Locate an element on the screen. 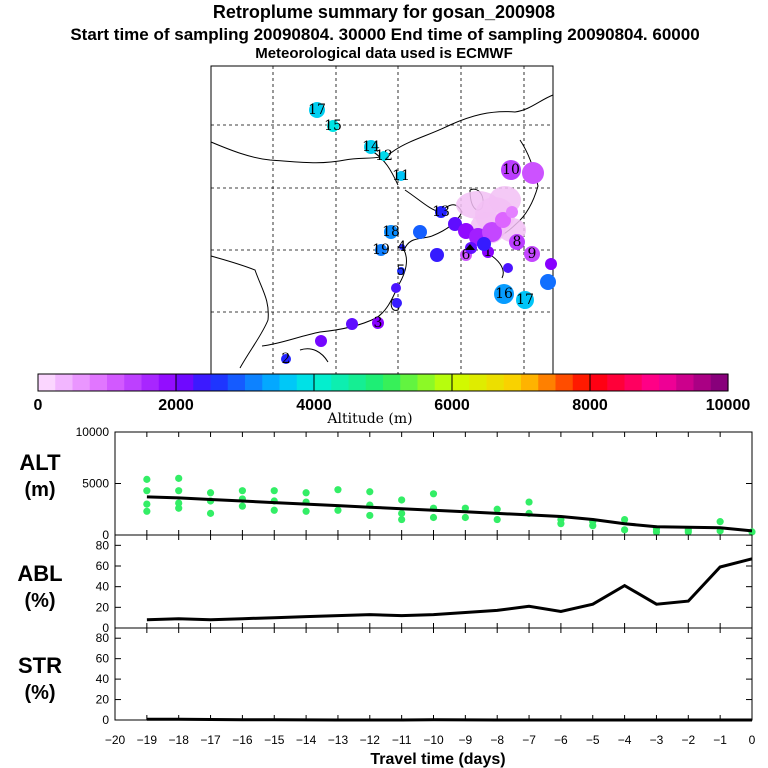 The image size is (768, 768). x-tick-label: −10 is located at coordinates (433, 740).